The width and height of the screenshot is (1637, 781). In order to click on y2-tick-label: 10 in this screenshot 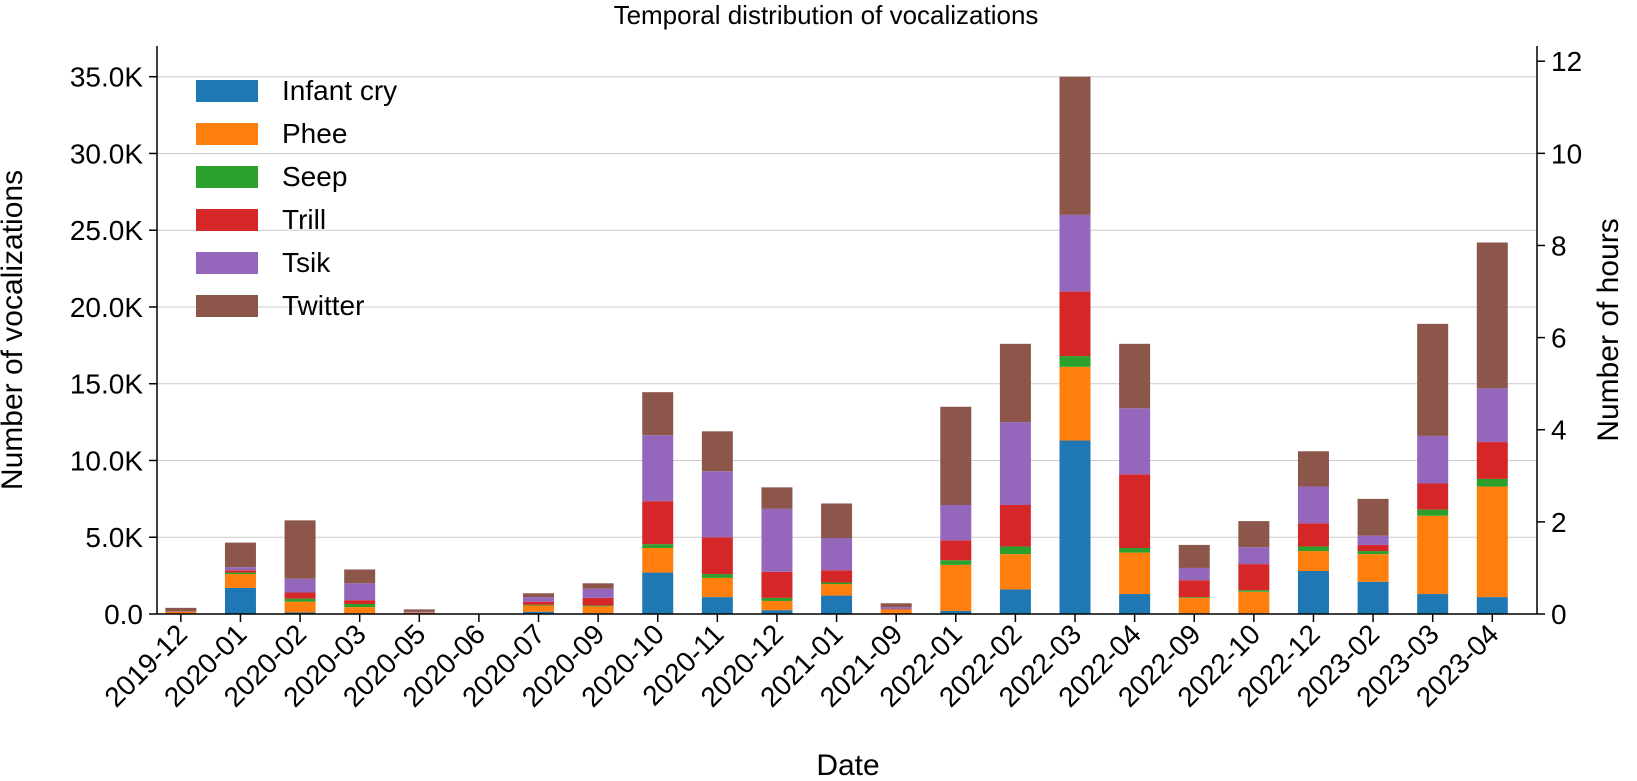, I will do `click(1566, 153)`.